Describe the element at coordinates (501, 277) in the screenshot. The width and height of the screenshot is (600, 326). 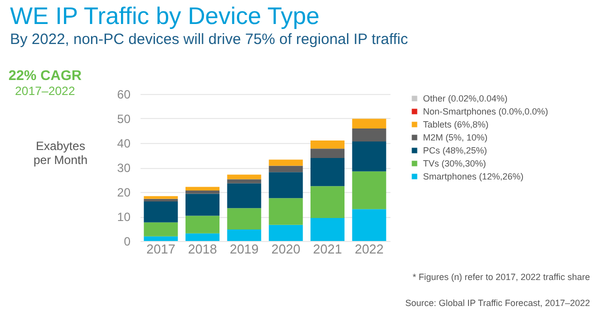
I see `text: * Figures (n) refer to 2017, 2022 traffic share` at that location.